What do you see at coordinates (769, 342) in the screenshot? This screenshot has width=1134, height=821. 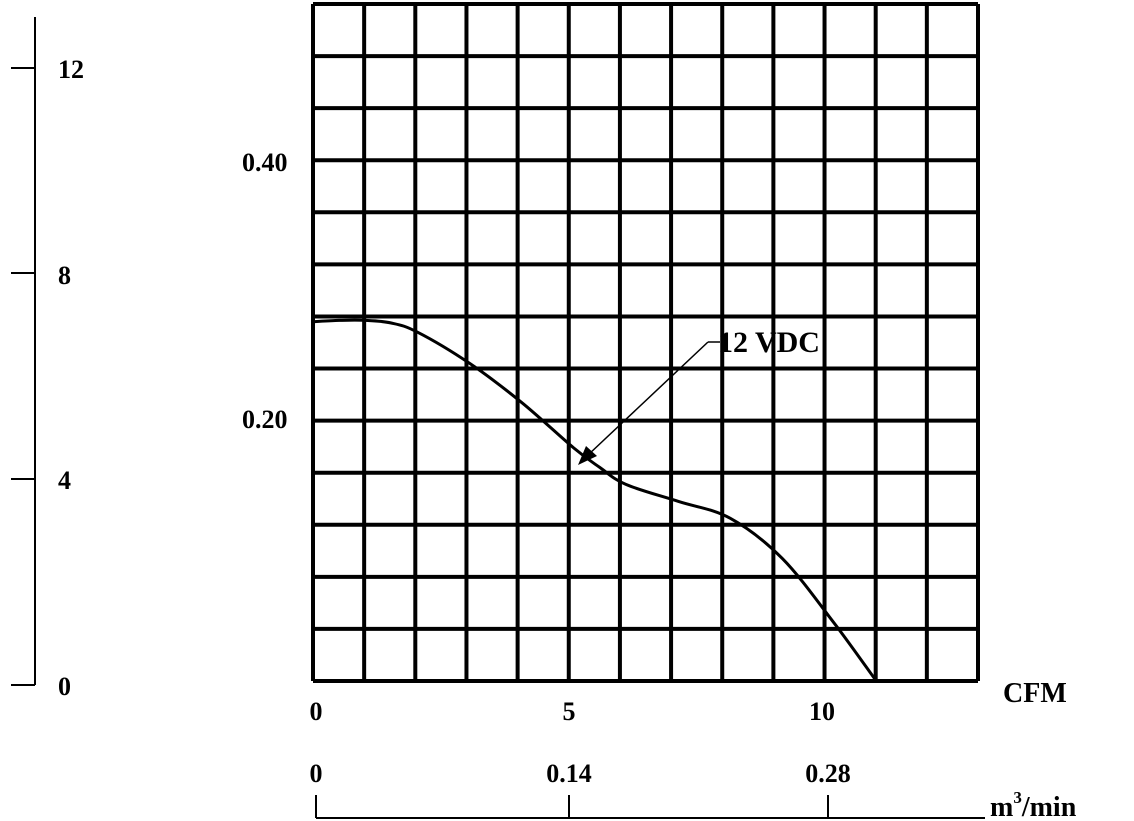 I see `annotation-label: 12 VDC` at bounding box center [769, 342].